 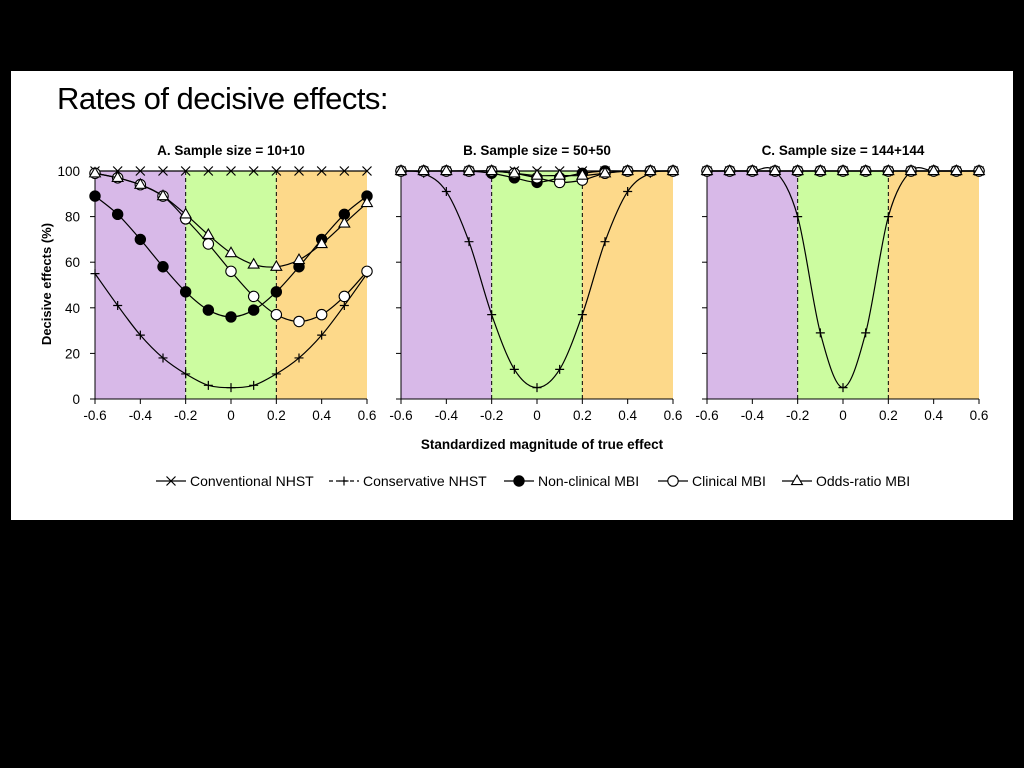 What do you see at coordinates (72, 308) in the screenshot?
I see `y-tick-label: 40` at bounding box center [72, 308].